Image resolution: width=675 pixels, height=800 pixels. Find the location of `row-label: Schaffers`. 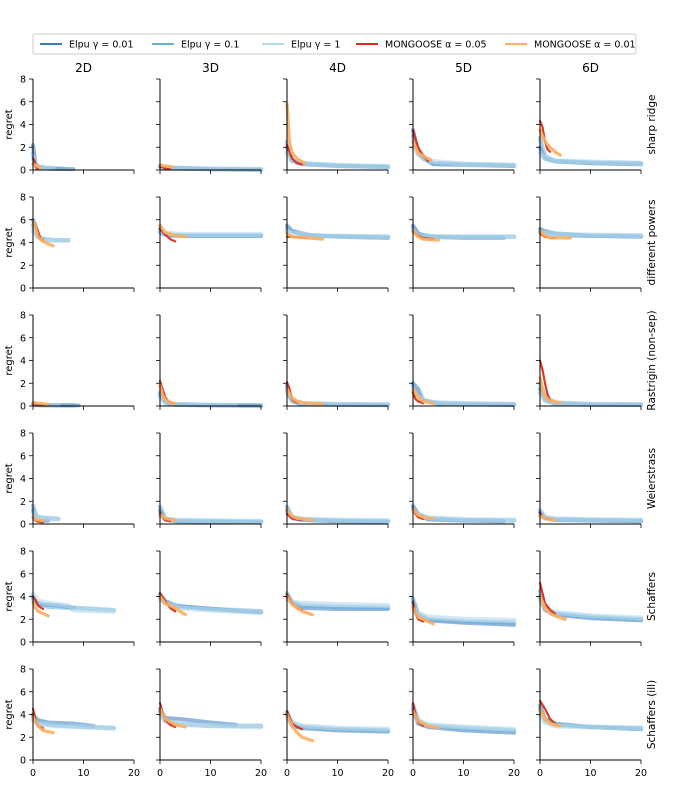

row-label: Schaffers is located at coordinates (652, 596).